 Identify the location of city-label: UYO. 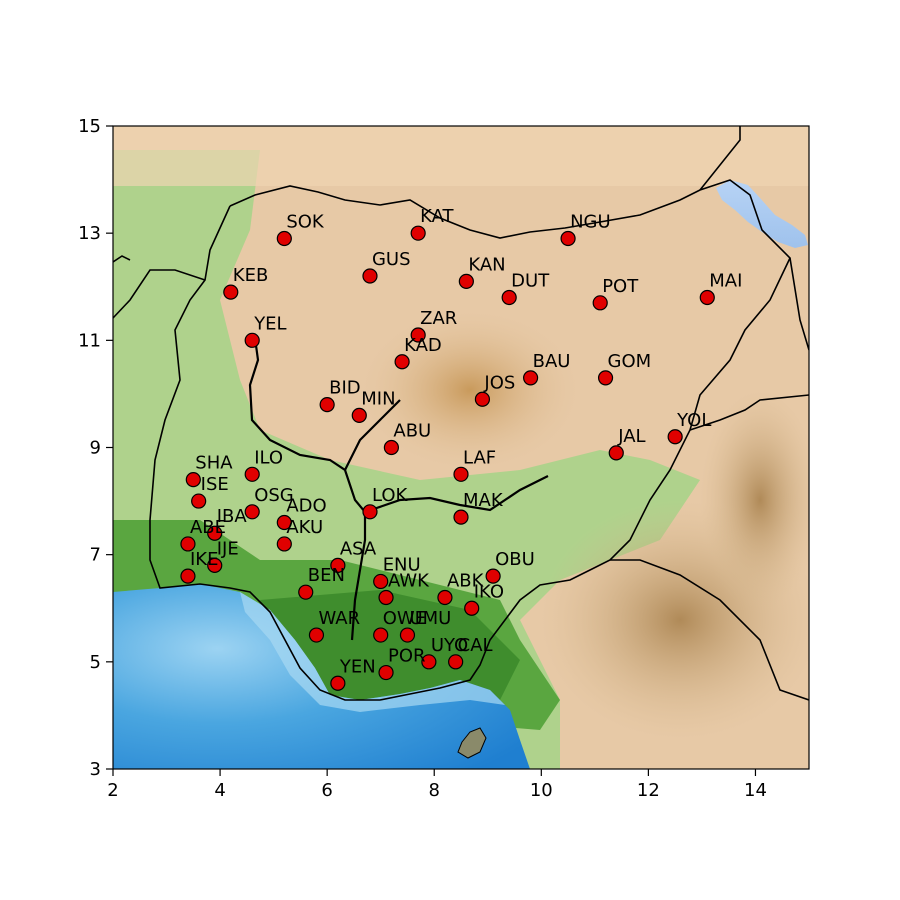
(449, 645).